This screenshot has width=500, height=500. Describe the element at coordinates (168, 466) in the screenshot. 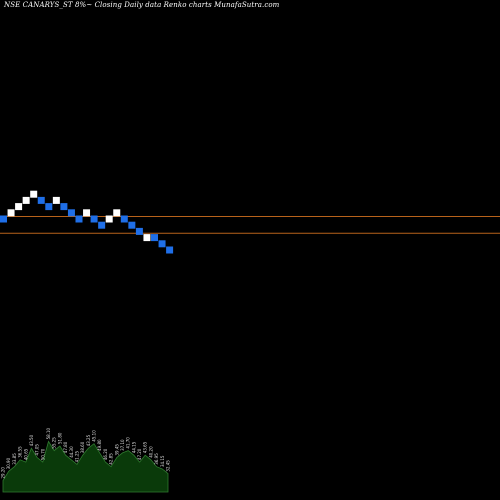

I see `volume-label: 32.45` at that location.